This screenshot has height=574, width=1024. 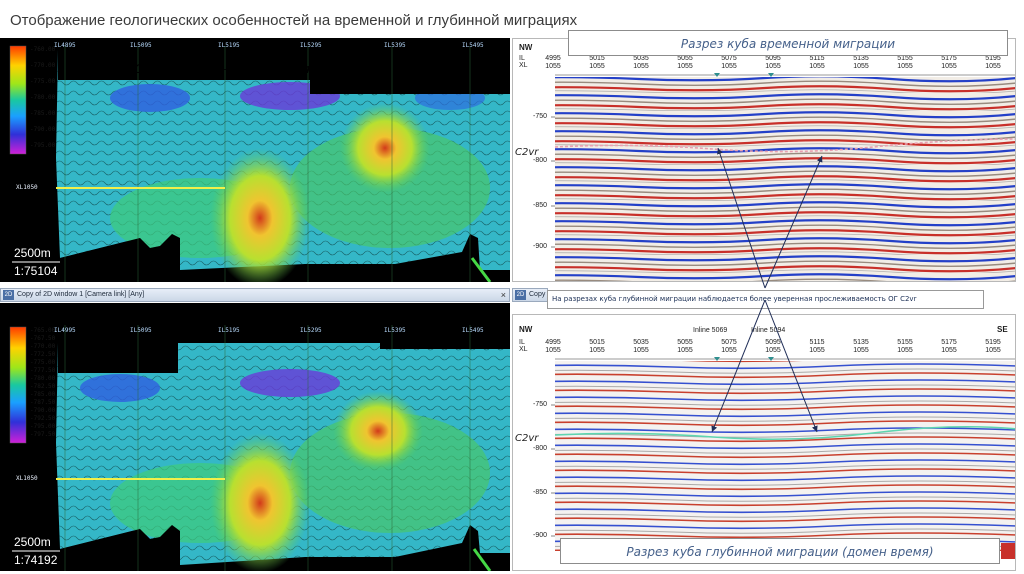 What do you see at coordinates (81, 294) in the screenshot?
I see `window-title: Copy of 2D window 1 [Camera link] [Any]` at bounding box center [81, 294].